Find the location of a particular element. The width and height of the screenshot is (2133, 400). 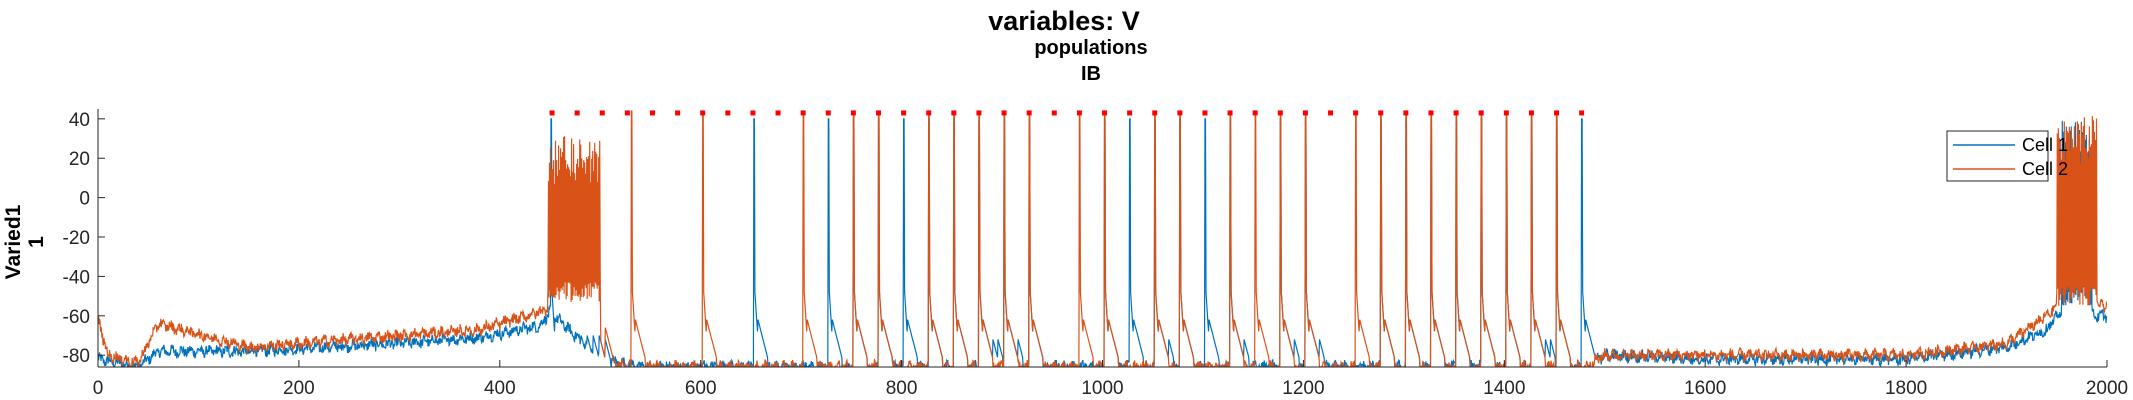

x-tick-label: 1000 is located at coordinates (1102, 388).